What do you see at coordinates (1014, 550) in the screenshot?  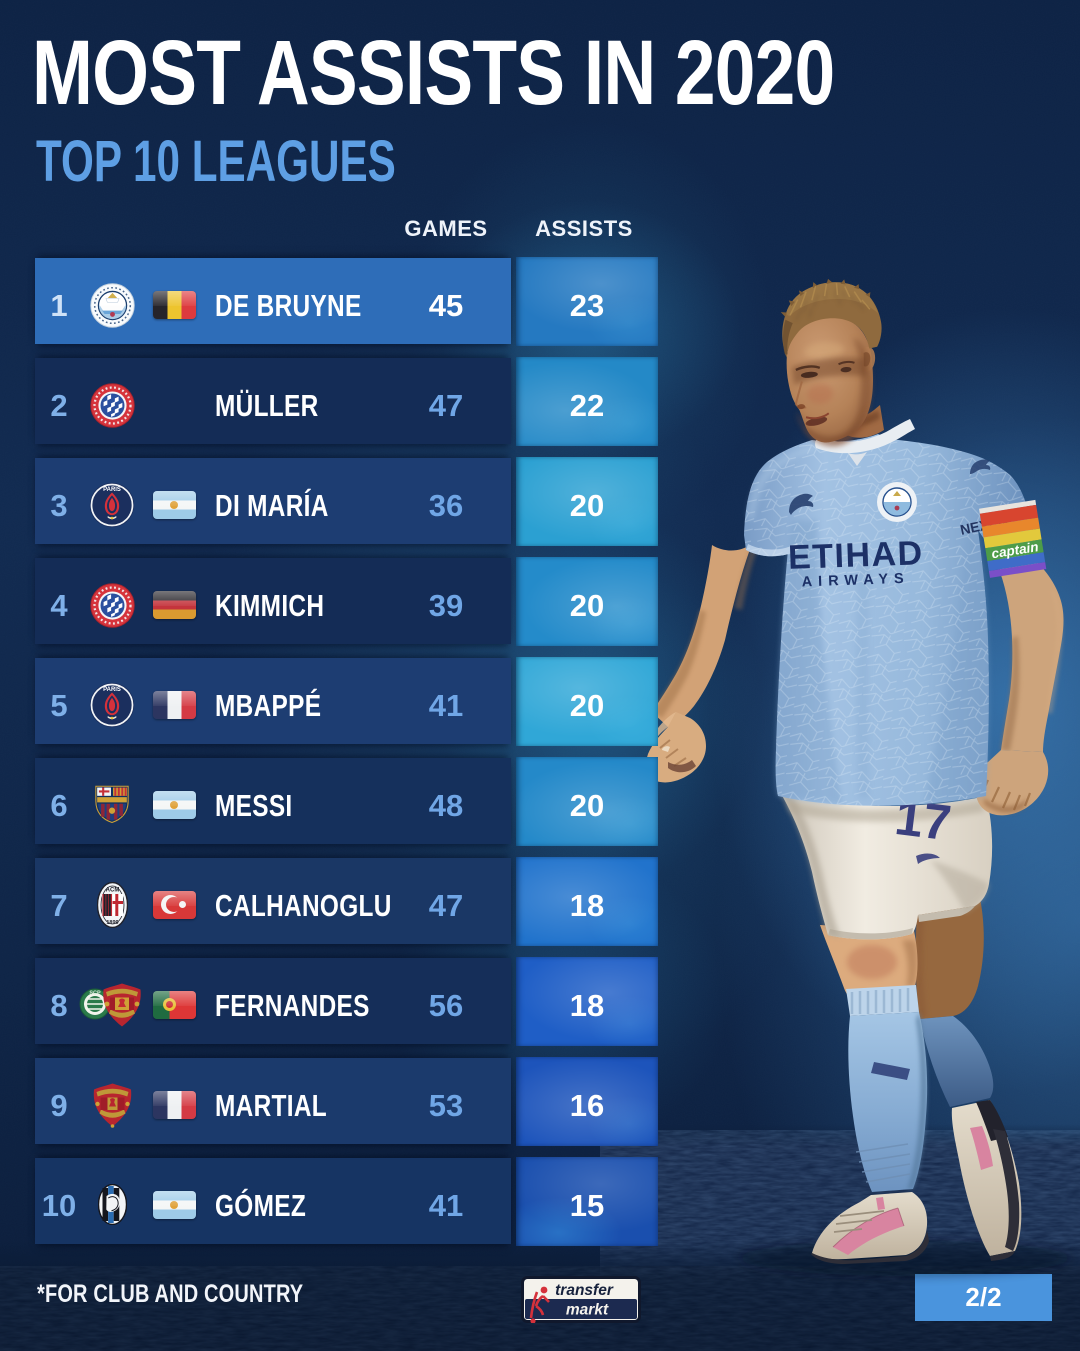 I see `svg-text: captain` at bounding box center [1014, 550].